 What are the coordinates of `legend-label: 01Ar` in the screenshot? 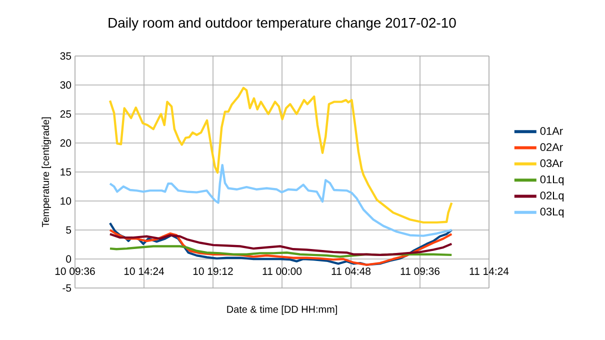 It's located at (551, 131).